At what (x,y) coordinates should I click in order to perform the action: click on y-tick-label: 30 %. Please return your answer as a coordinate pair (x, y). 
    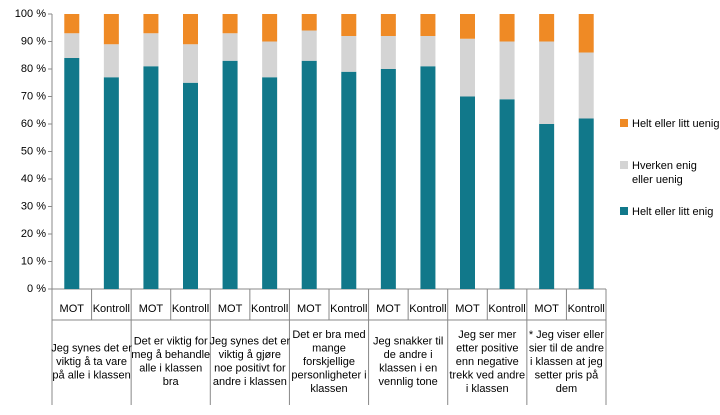
    Looking at the image, I should click on (33, 206).